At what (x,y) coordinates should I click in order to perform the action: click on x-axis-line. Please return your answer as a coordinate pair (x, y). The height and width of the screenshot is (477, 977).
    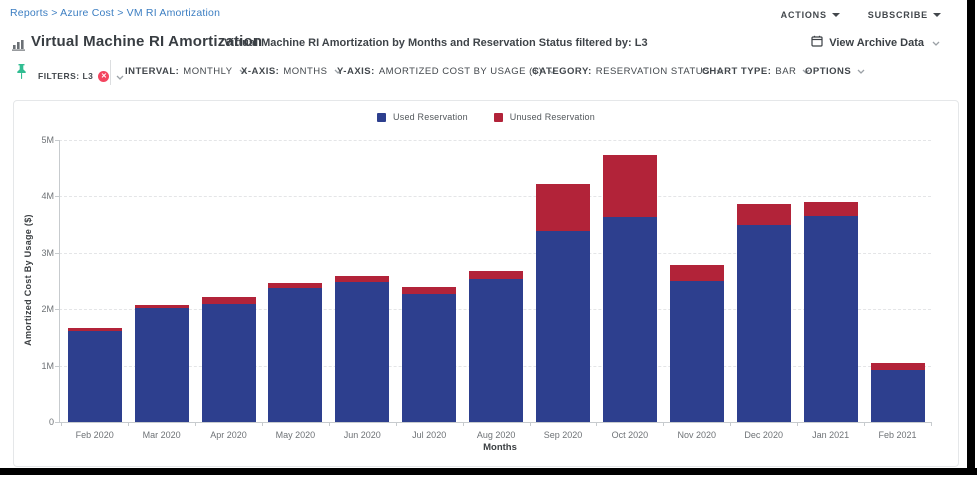
    Looking at the image, I should click on (495, 422).